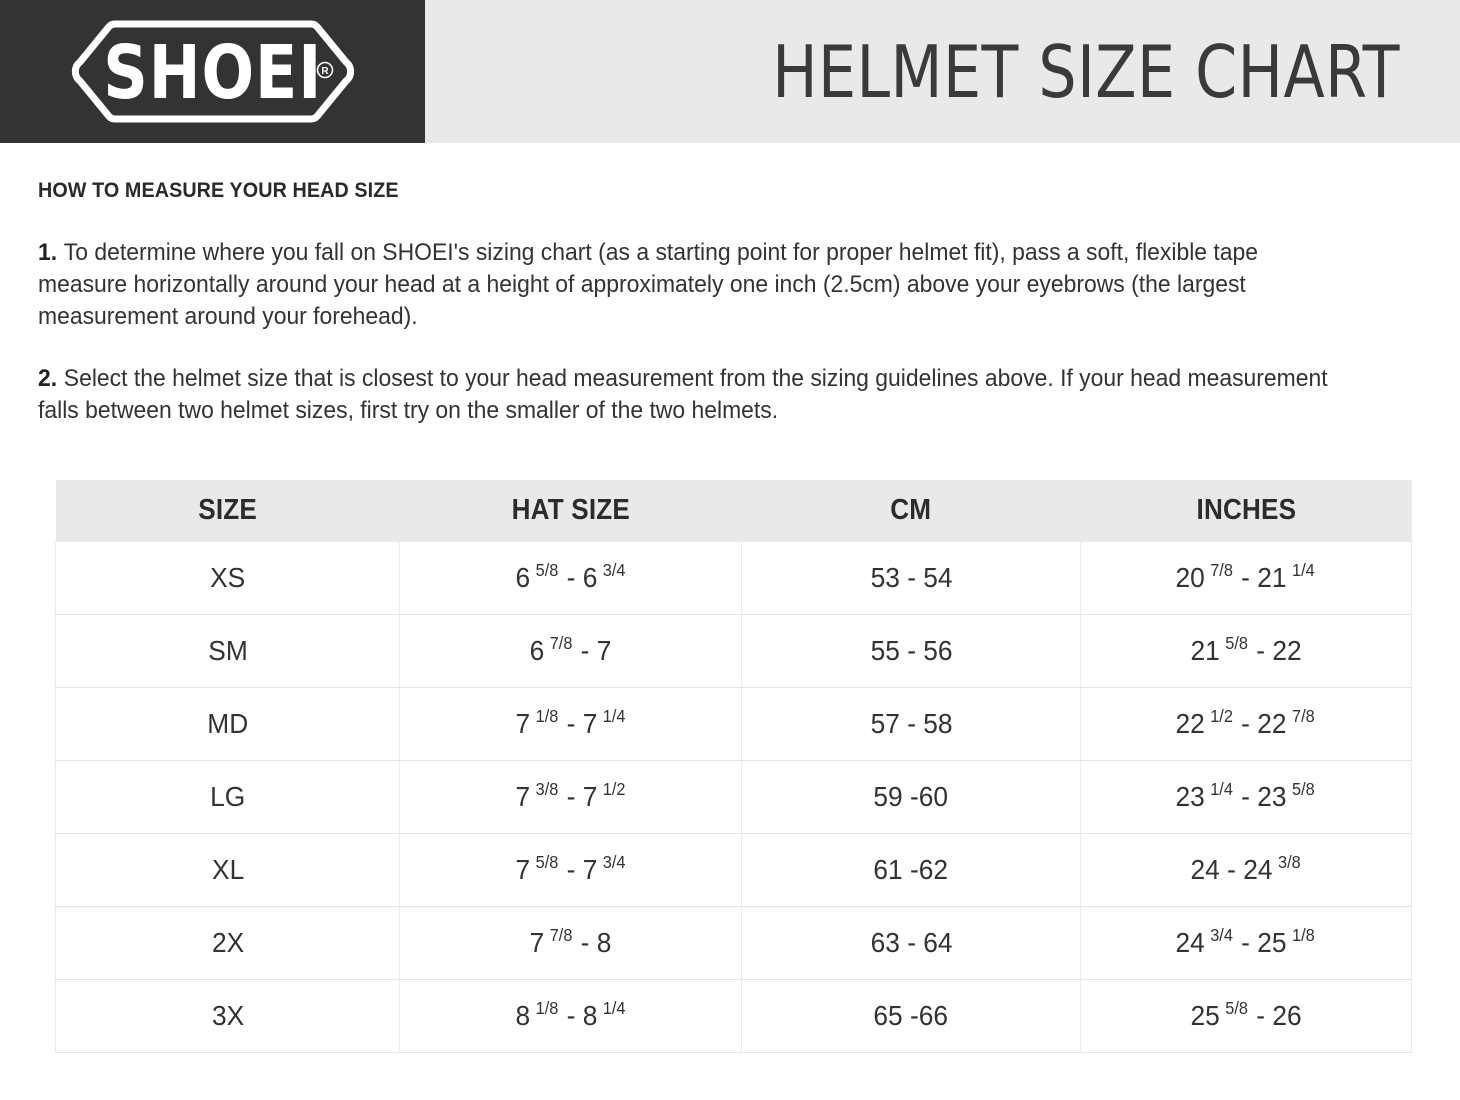 Image resolution: width=1460 pixels, height=1100 pixels. I want to click on svg-text: SHOEI, so click(212, 73).